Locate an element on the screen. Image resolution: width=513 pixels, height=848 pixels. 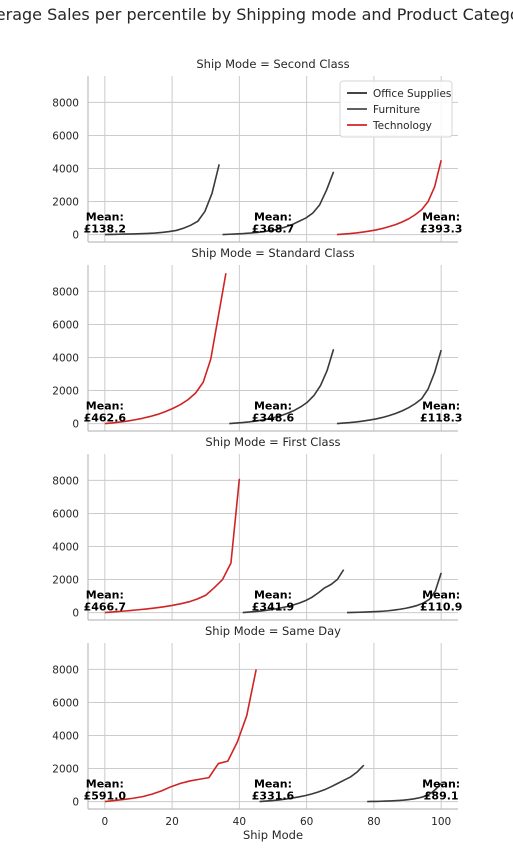
mean-annotation-value: £110.9 is located at coordinates (441, 607).